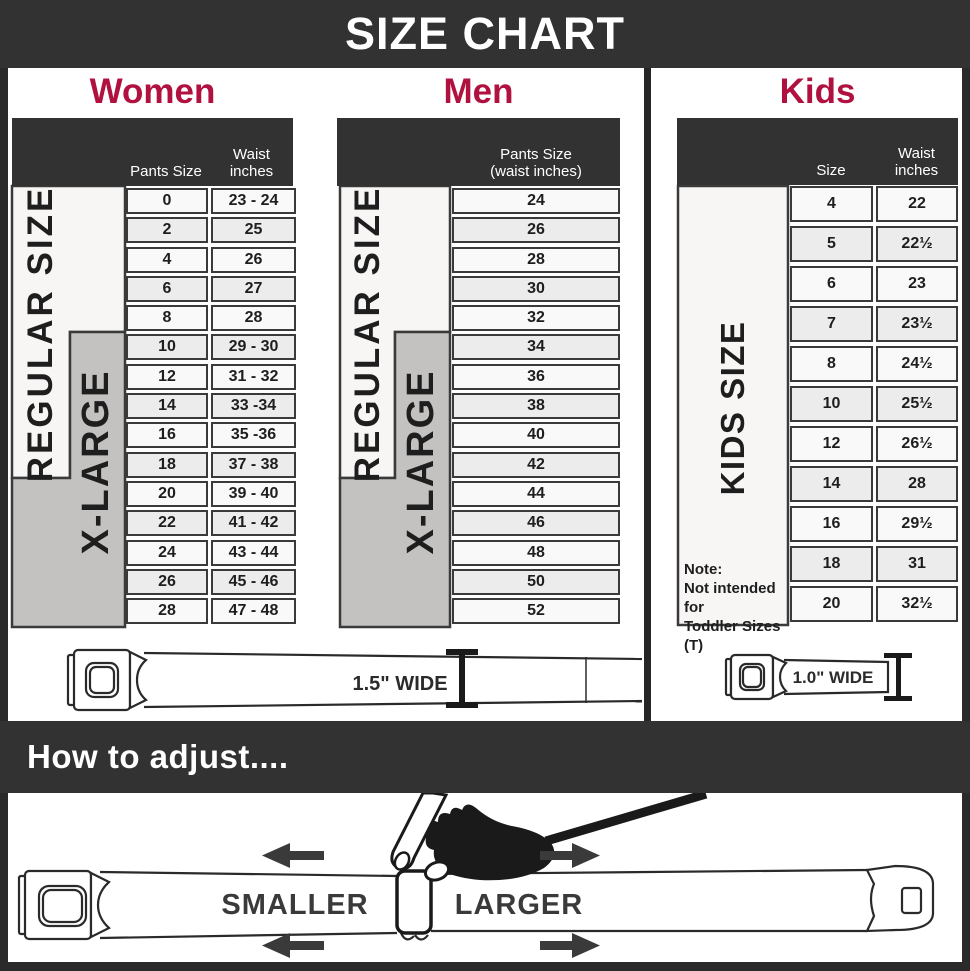  I want to click on waist-cell: 39 - 40, so click(253, 493).